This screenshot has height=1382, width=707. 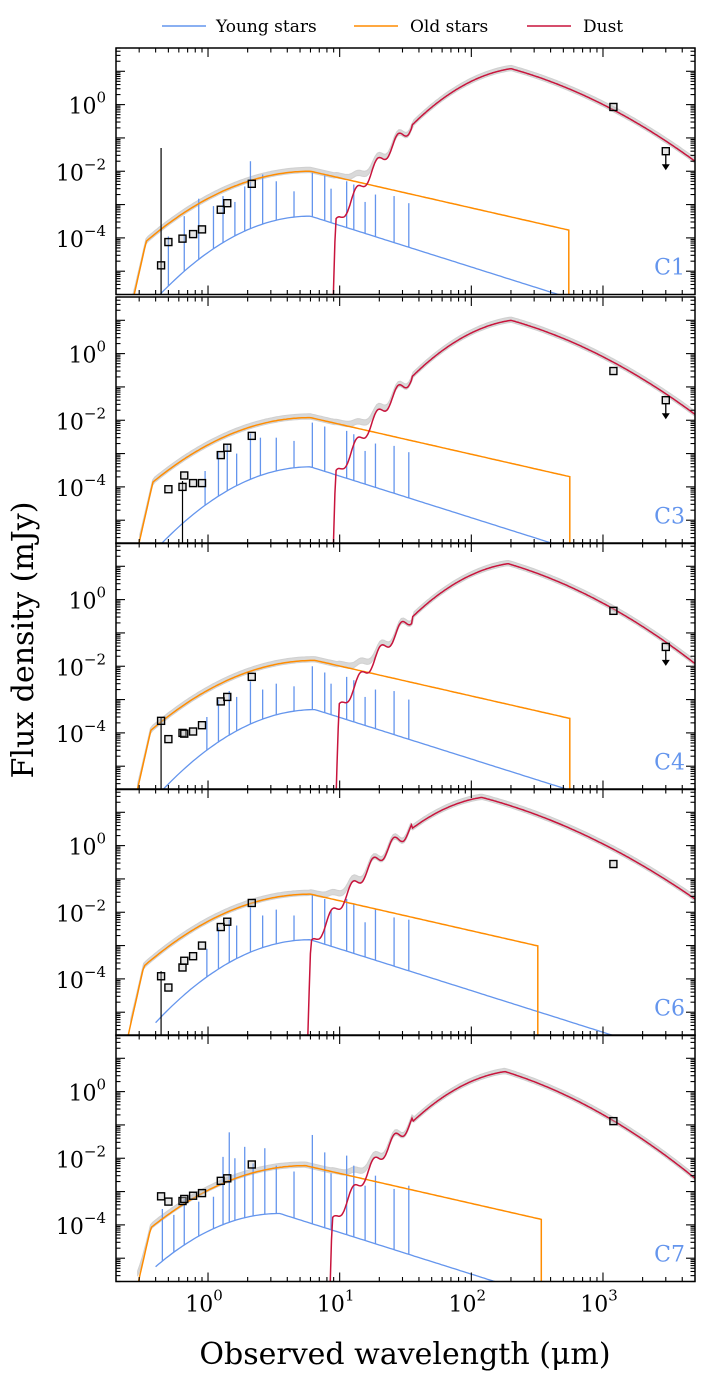 What do you see at coordinates (669, 268) in the screenshot?
I see `panel-tag-label: C1` at bounding box center [669, 268].